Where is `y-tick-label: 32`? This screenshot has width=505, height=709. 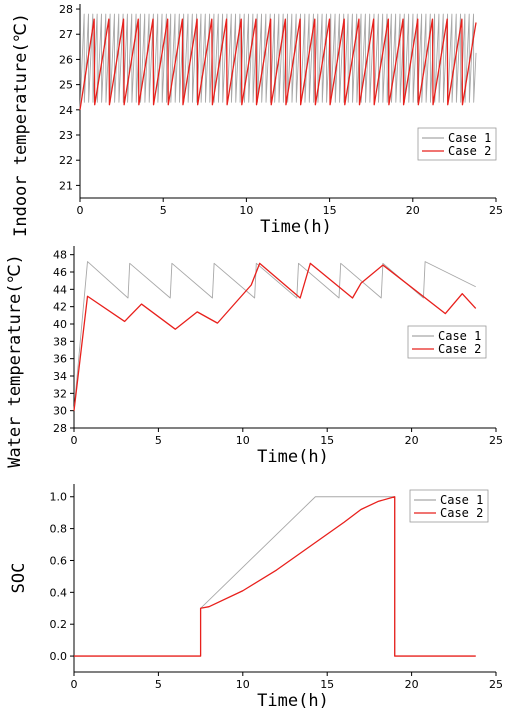
y-tick-label: 32 is located at coordinates (60, 393).